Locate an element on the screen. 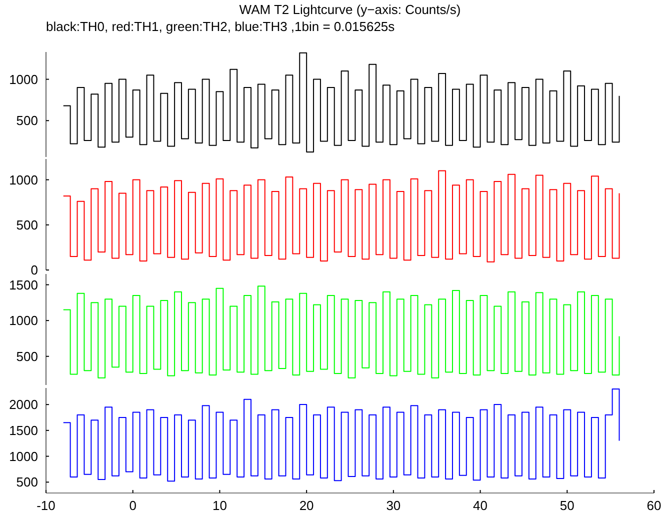 The image size is (672, 515). x-tick-label: 10 is located at coordinates (219, 505).